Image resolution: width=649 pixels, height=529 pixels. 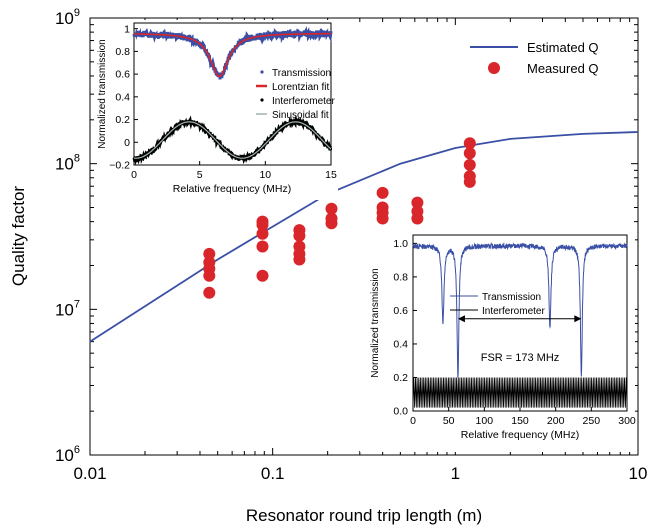 I want to click on main-legend: Estimated Q Measured Q, so click(x=534, y=58).